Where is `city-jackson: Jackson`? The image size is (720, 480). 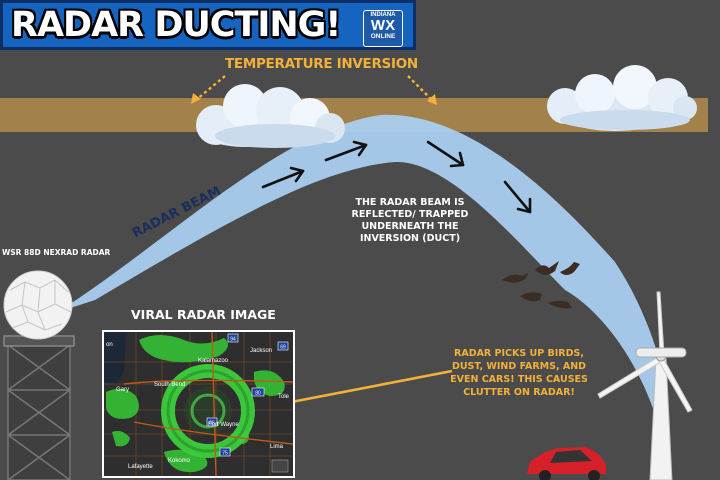 city-jackson: Jackson is located at coordinates (261, 351).